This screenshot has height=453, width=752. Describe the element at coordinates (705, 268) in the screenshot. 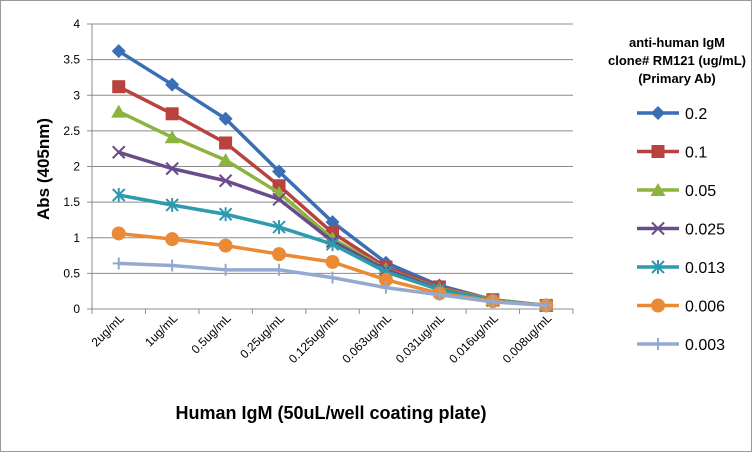

I see `legend-label: 0.013` at that location.